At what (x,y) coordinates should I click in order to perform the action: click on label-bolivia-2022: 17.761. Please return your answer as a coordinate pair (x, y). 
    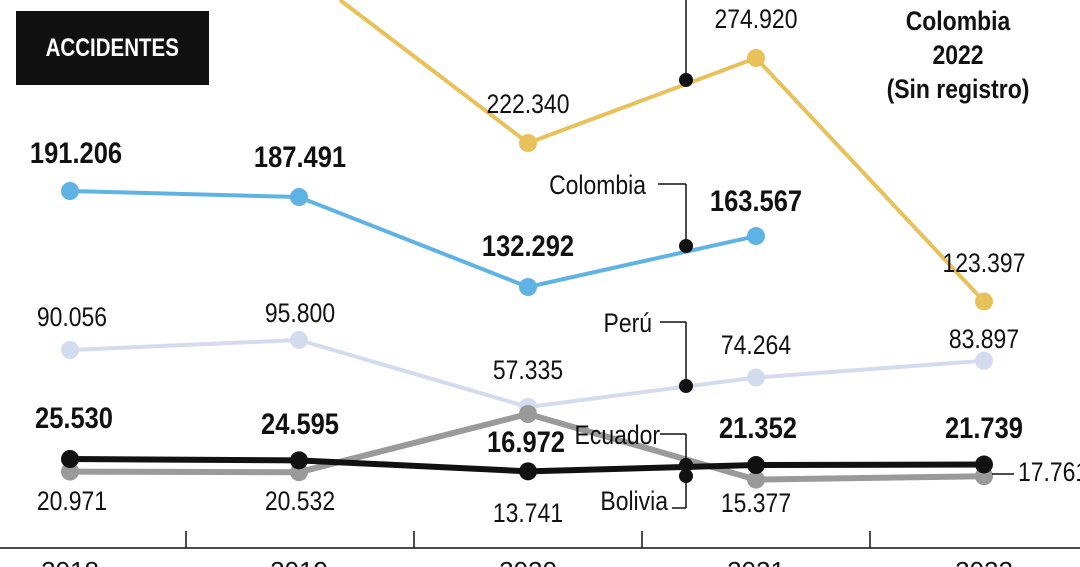
    Looking at the image, I should click on (1049, 472).